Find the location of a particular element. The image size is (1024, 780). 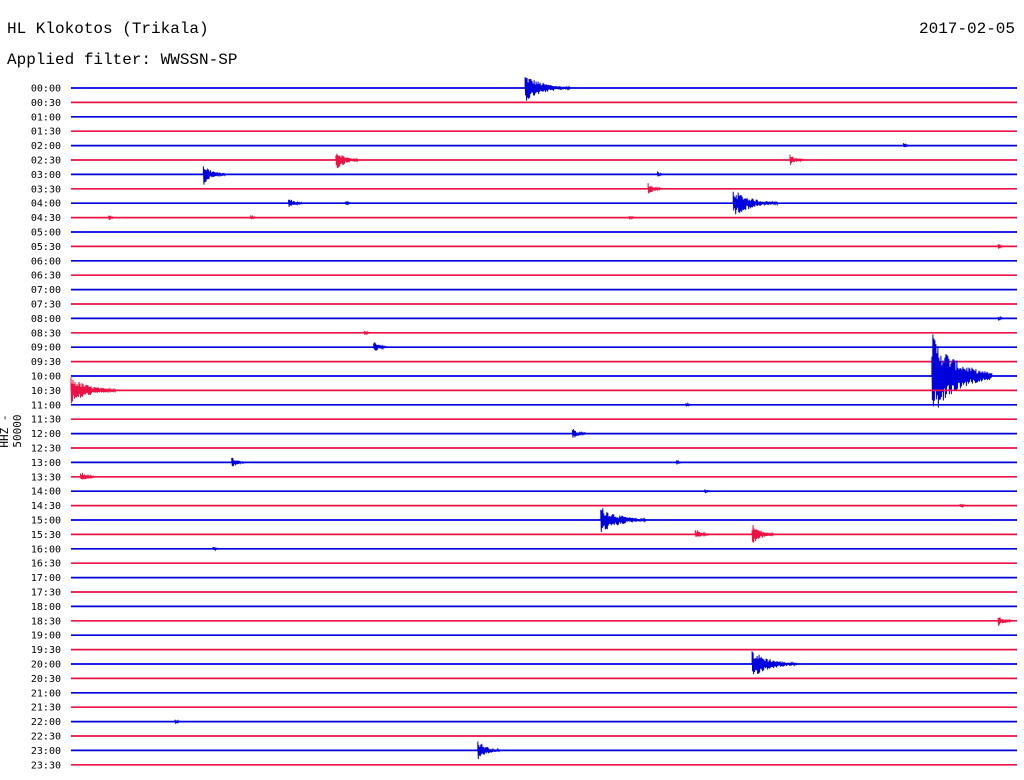

time-label: 14:00 is located at coordinates (46, 492).